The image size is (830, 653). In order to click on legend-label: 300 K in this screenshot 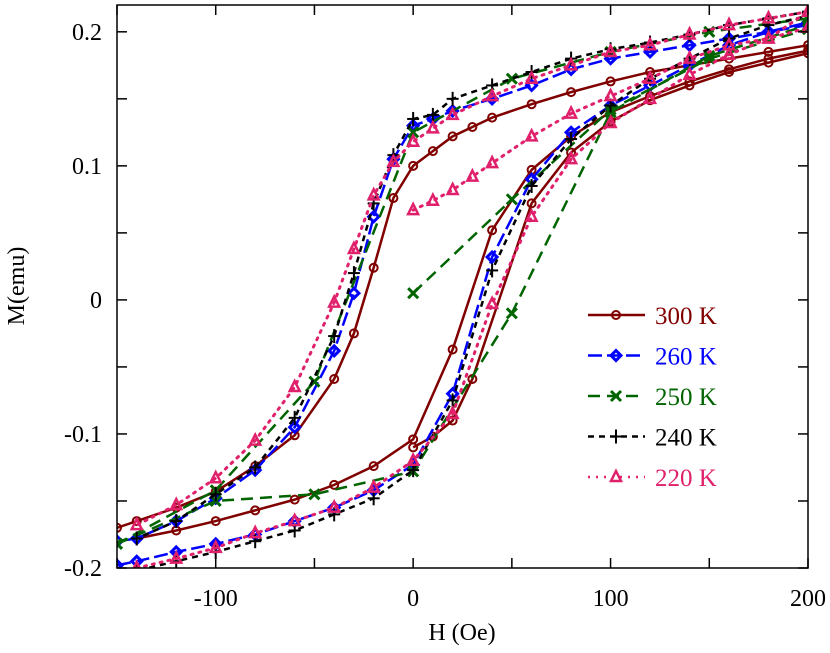, I will do `click(686, 316)`.